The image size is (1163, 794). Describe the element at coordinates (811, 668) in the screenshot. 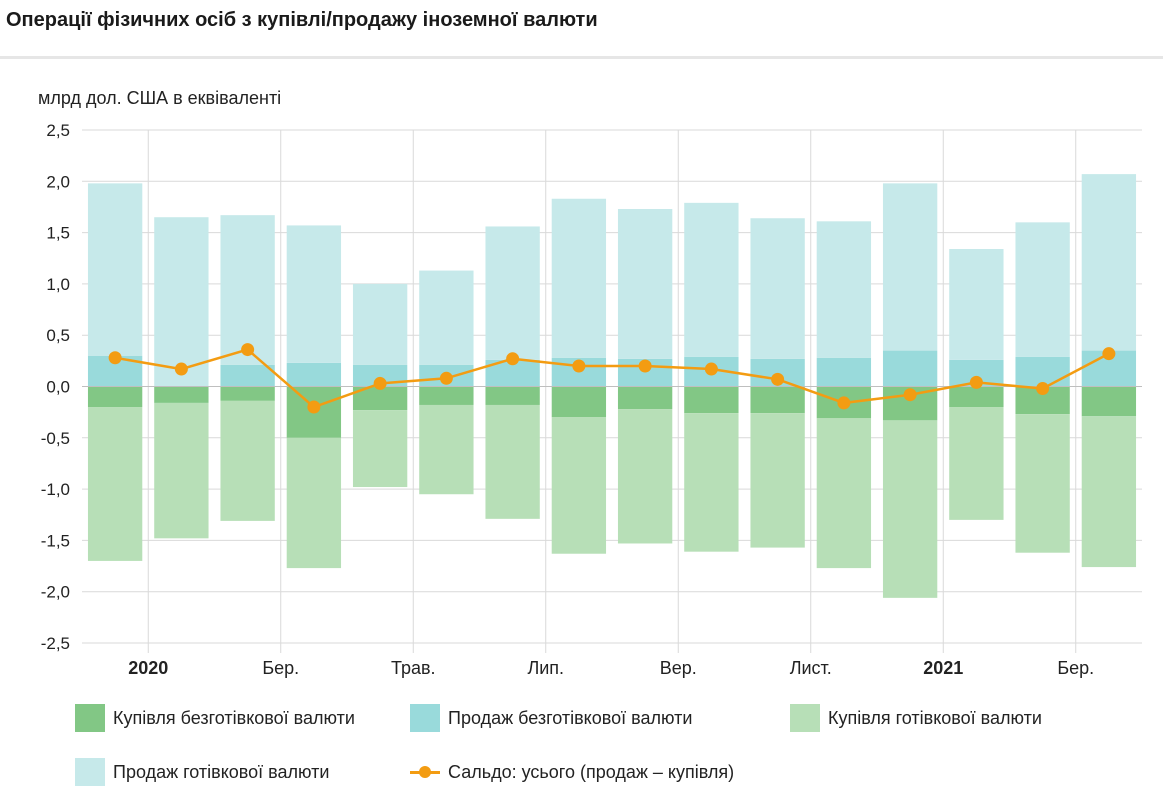

I see `x-tick-label: Лист.` at that location.